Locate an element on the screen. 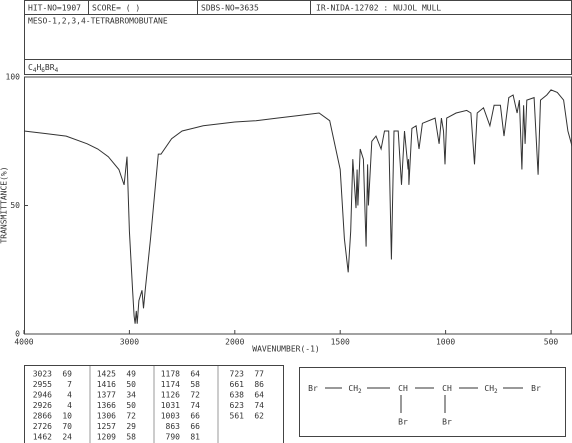 The height and width of the screenshot is (443, 572). peak-wavenumber: 1209 is located at coordinates (106, 437).